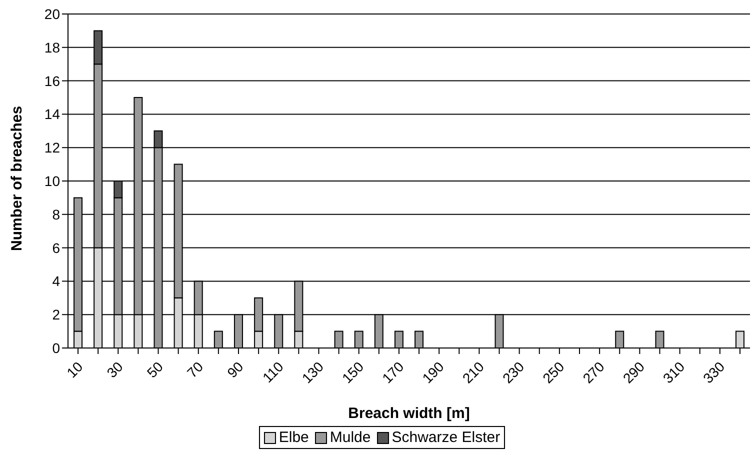 The image size is (752, 463). What do you see at coordinates (409, 413) in the screenshot?
I see `x-axis-title: Breach width [m]` at bounding box center [409, 413].